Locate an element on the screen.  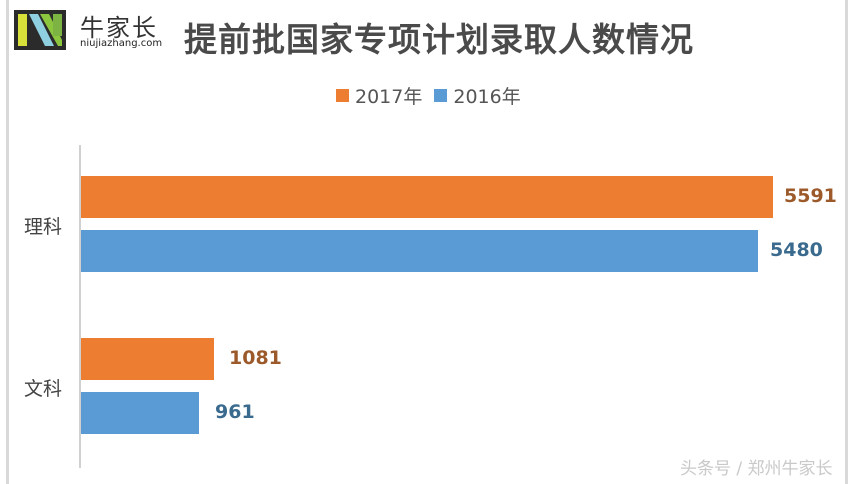
category-axis-line is located at coordinates (80, 306).